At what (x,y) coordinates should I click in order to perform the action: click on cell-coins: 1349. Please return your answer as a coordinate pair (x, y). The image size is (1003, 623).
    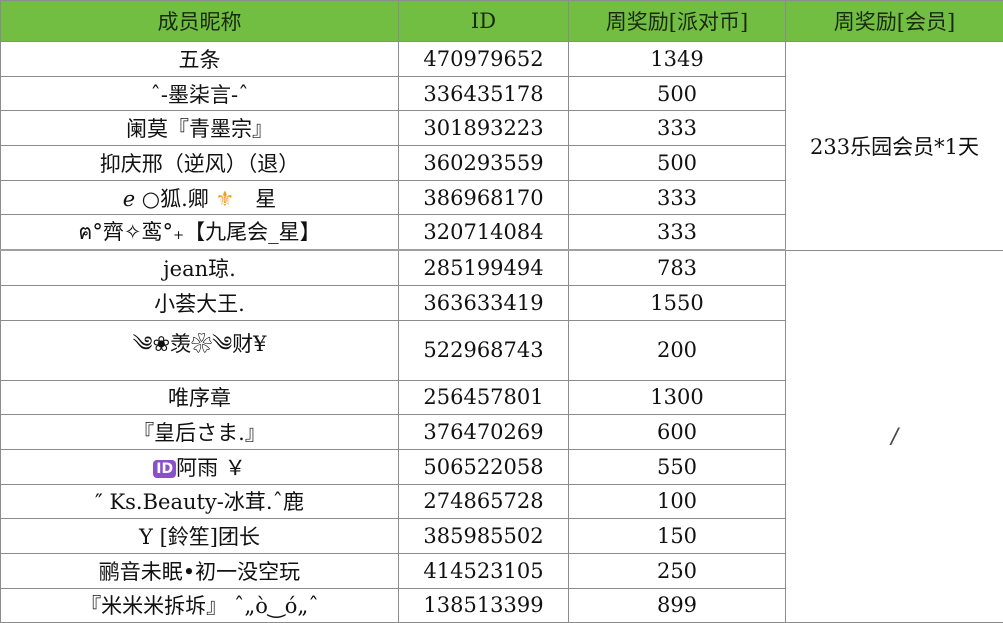
    Looking at the image, I should click on (677, 59).